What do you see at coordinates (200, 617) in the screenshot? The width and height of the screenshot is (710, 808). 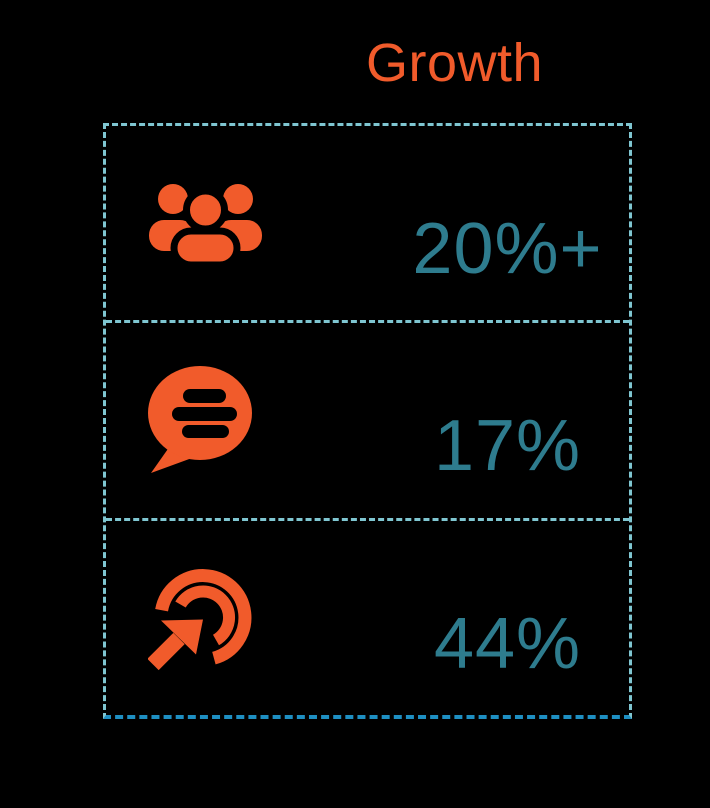 I see `click-target-icon` at bounding box center [200, 617].